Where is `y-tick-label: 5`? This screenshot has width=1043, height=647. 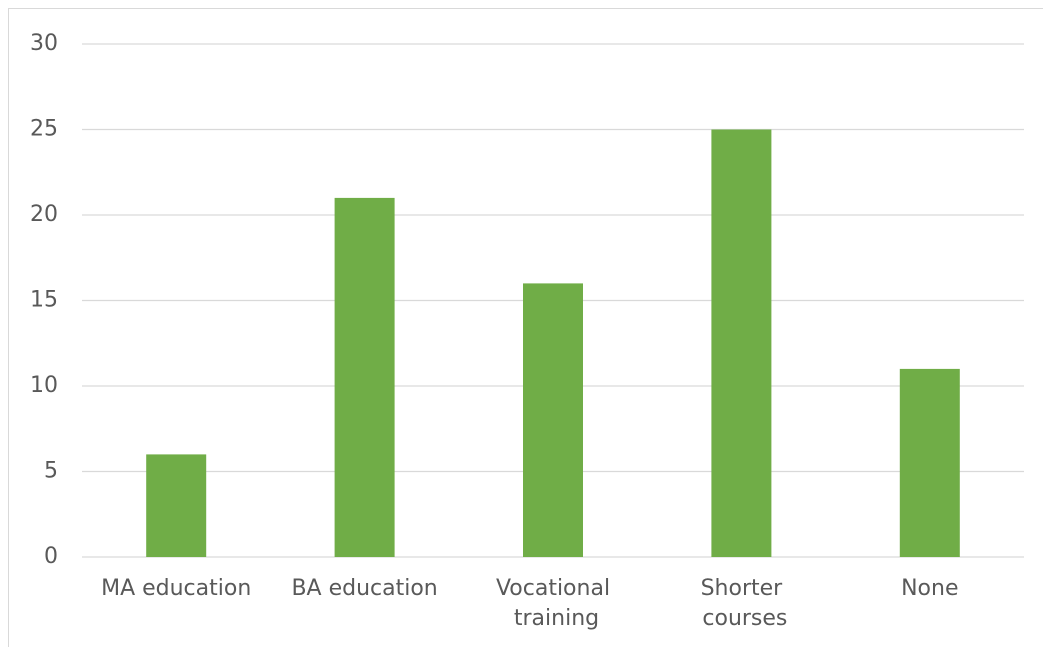 y-tick-label: 5 is located at coordinates (51, 471).